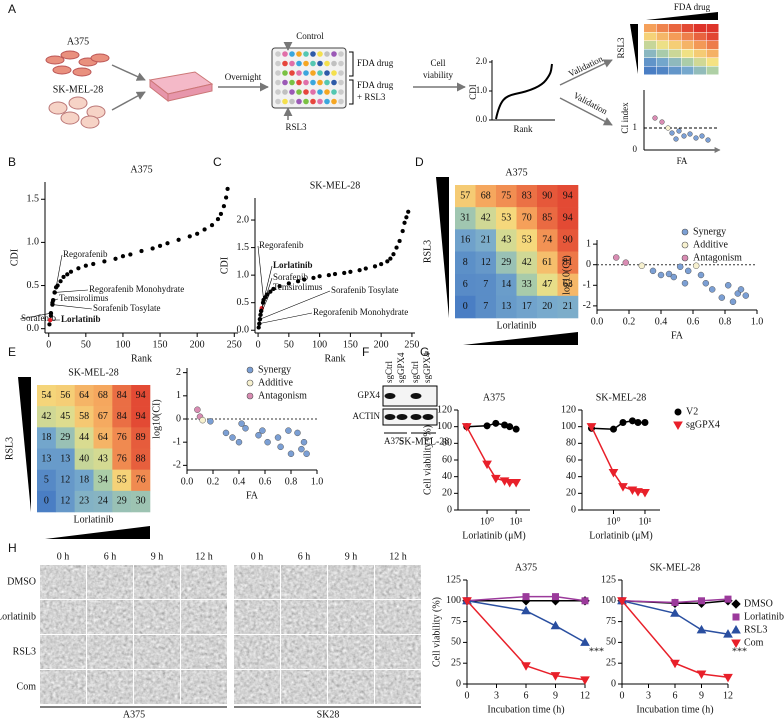  What do you see at coordinates (141, 416) in the screenshot?
I see `cell-label: 94` at bounding box center [141, 416].